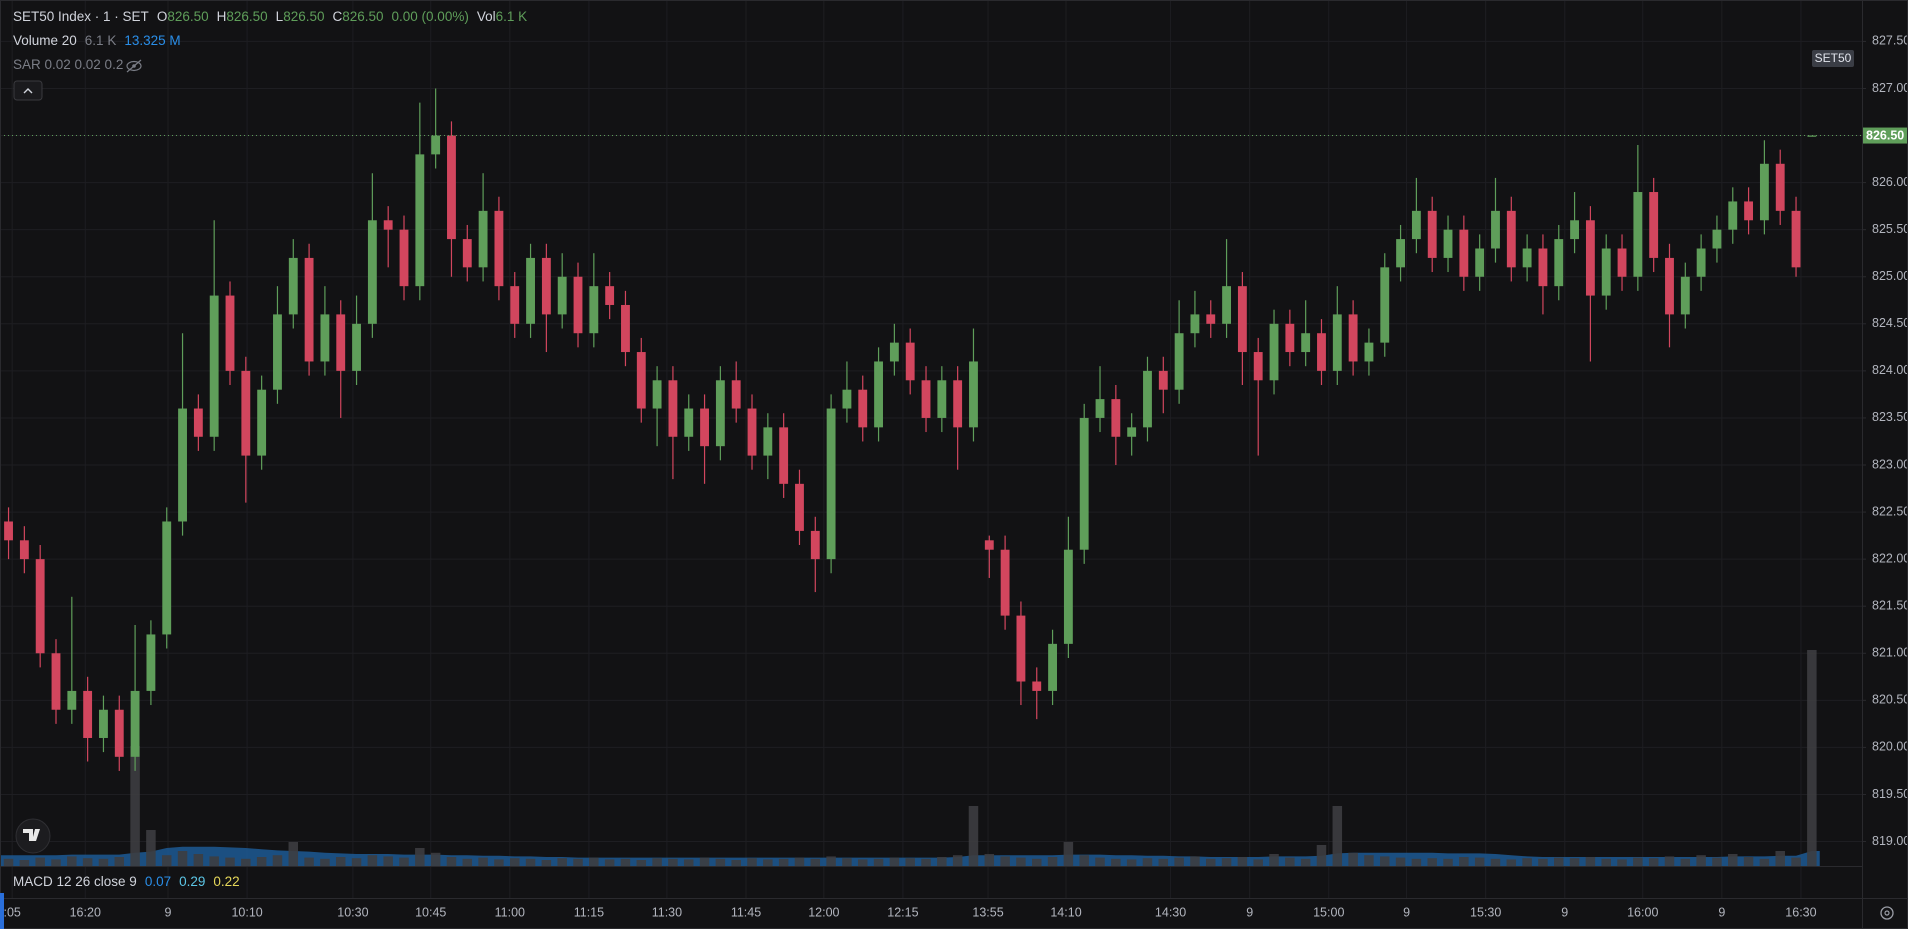  Describe the element at coordinates (1890, 747) in the screenshot. I see `y-tick-label: 820.00` at that location.